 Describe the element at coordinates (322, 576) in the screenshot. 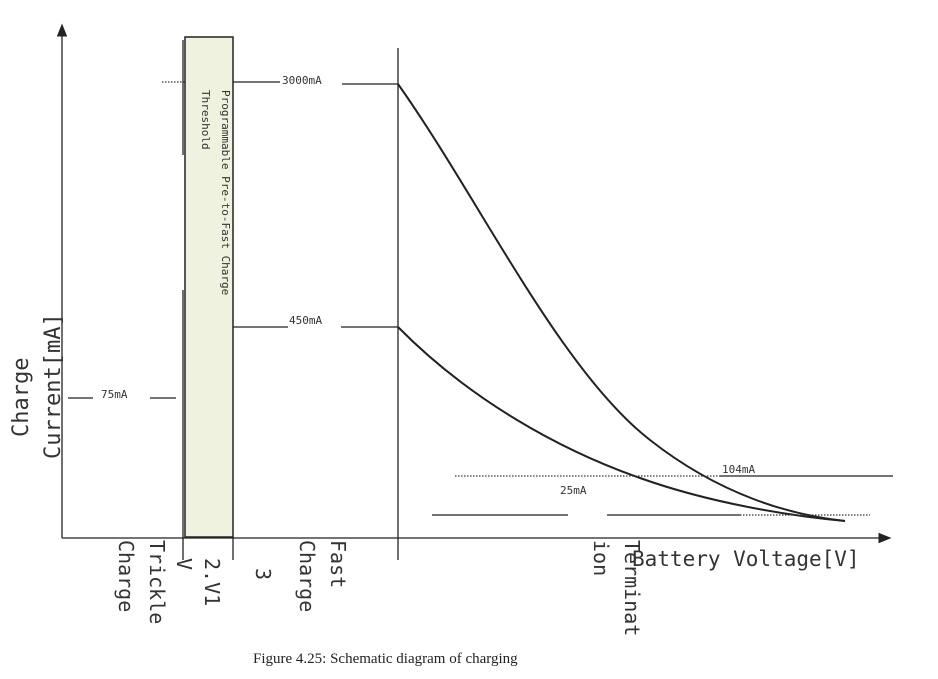

I see `fast-label-group: Charge Fast` at that location.